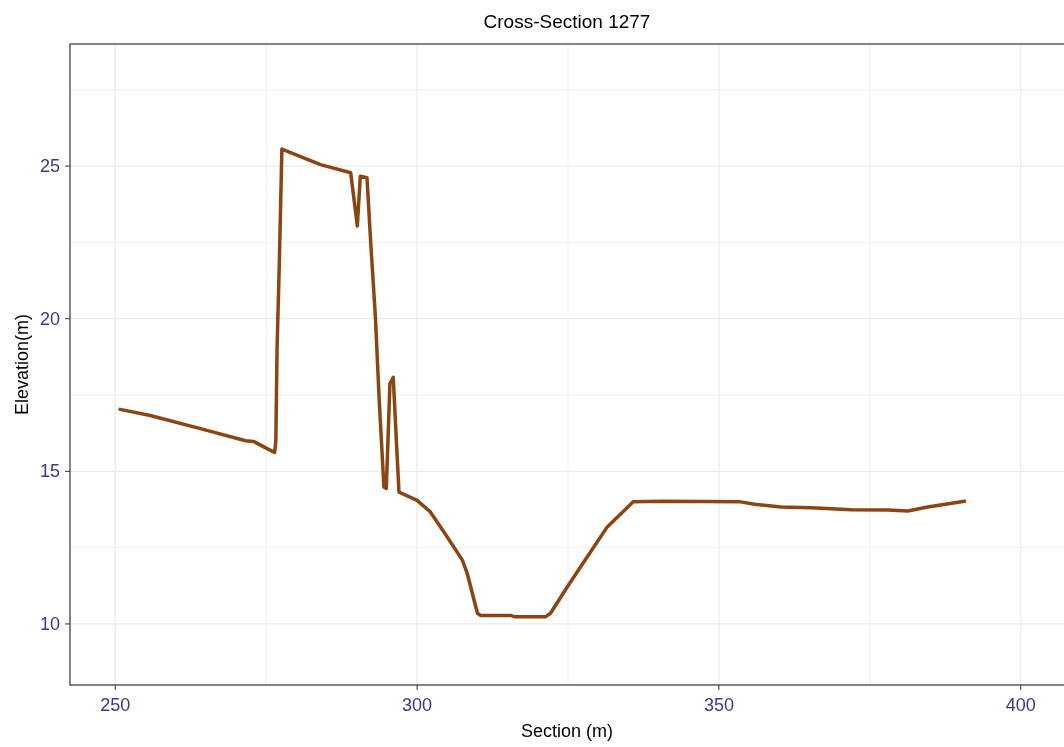 Image resolution: width=1064 pixels, height=747 pixels. Describe the element at coordinates (567, 21) in the screenshot. I see `chart-title: Cross-Section 1277` at that location.